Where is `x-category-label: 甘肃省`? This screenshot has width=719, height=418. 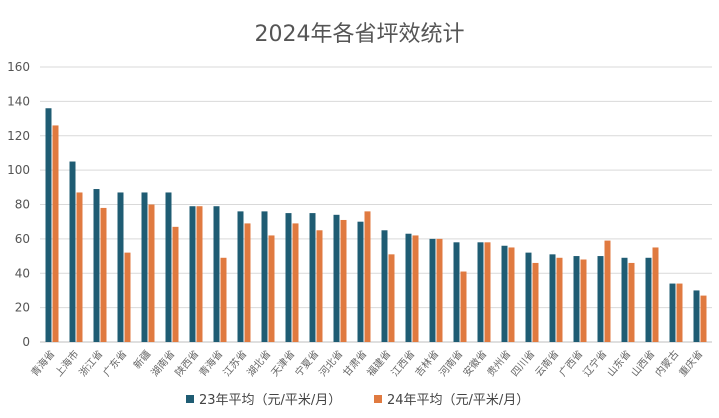 x-category-label: 甘肃省 is located at coordinates (354, 363).